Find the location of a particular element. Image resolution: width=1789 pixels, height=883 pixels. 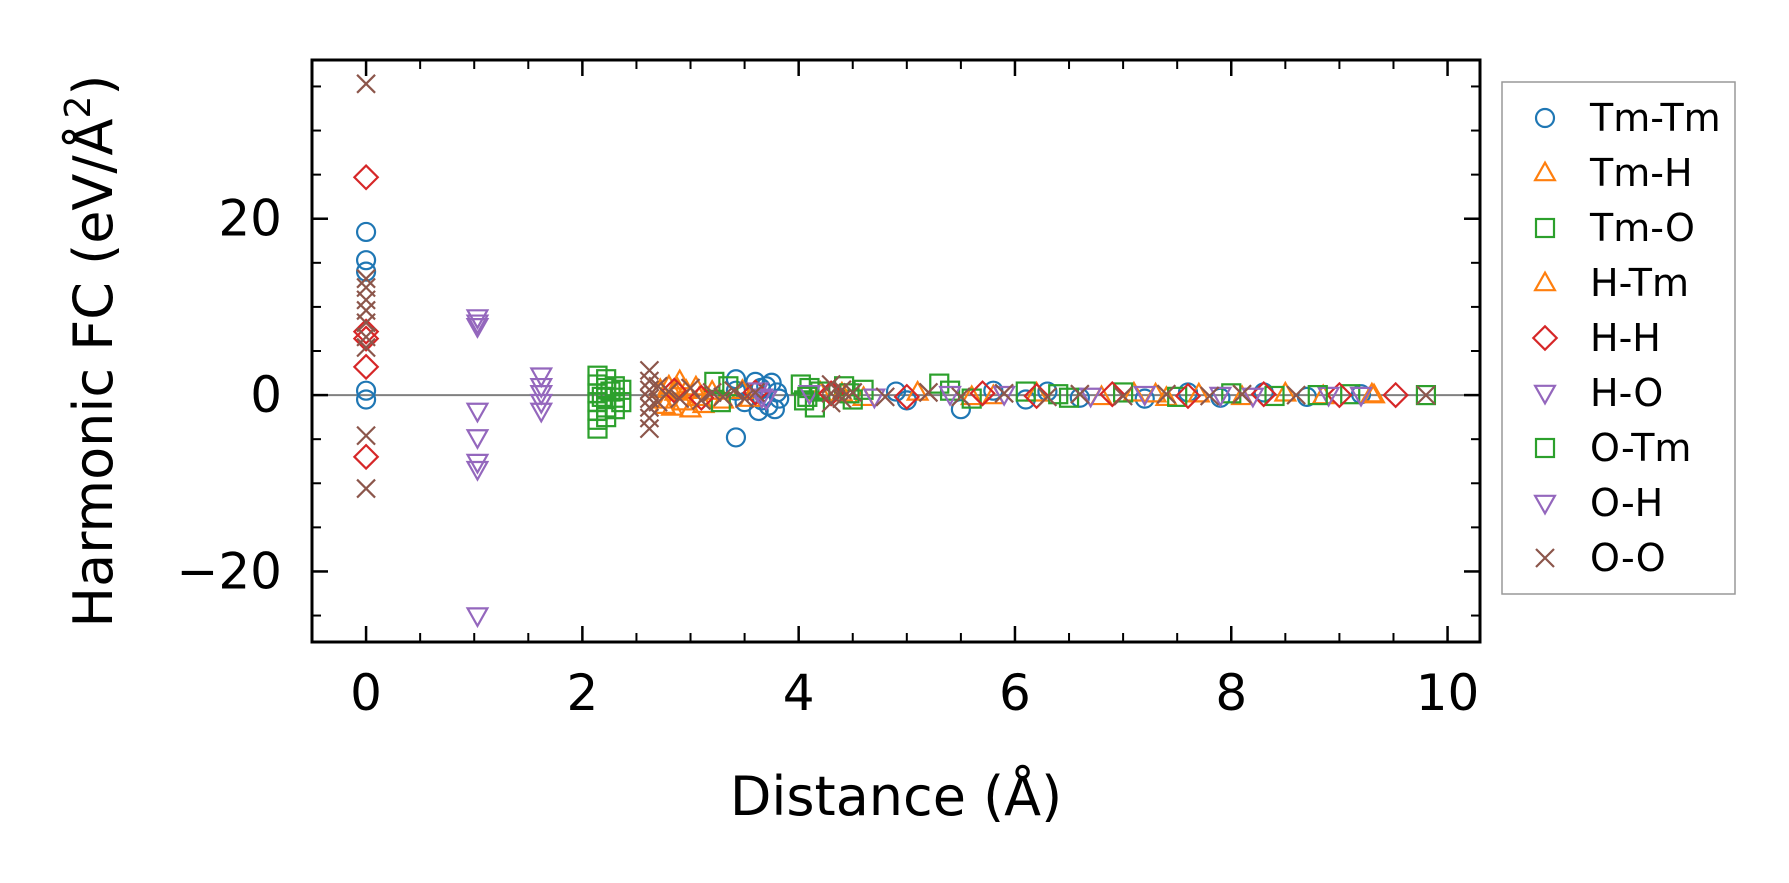

y-tick-label: 20 is located at coordinates (250, 219).